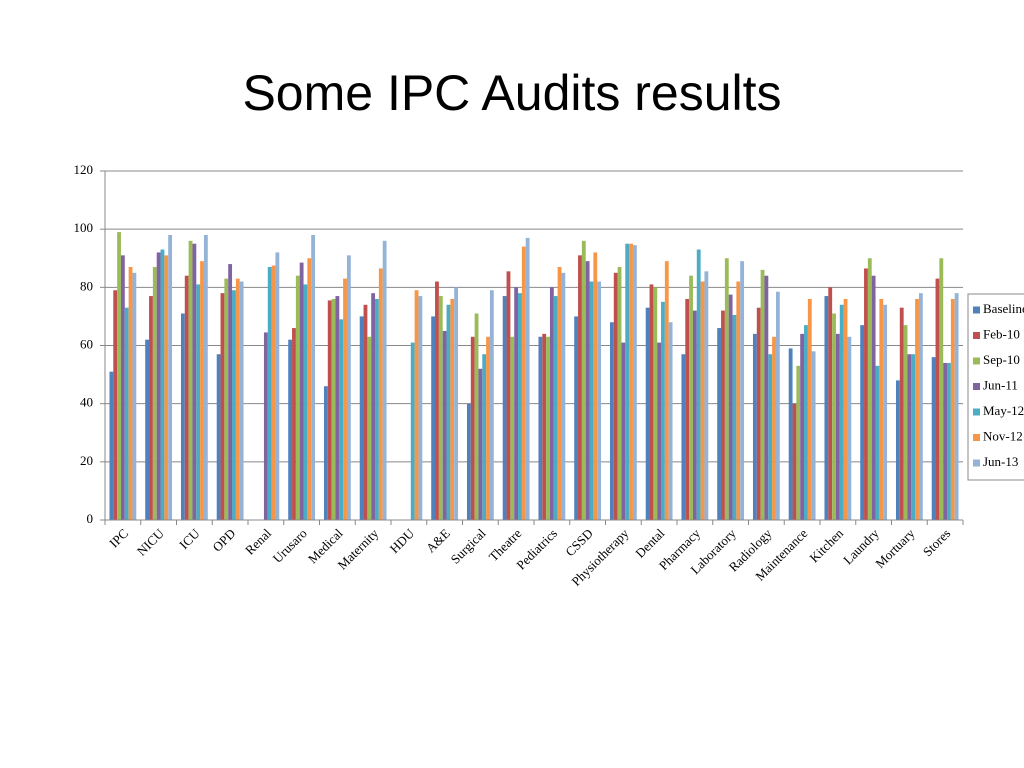 The height and width of the screenshot is (768, 1024). What do you see at coordinates (937, 543) in the screenshot?
I see `x-tick-label: Stores` at bounding box center [937, 543].